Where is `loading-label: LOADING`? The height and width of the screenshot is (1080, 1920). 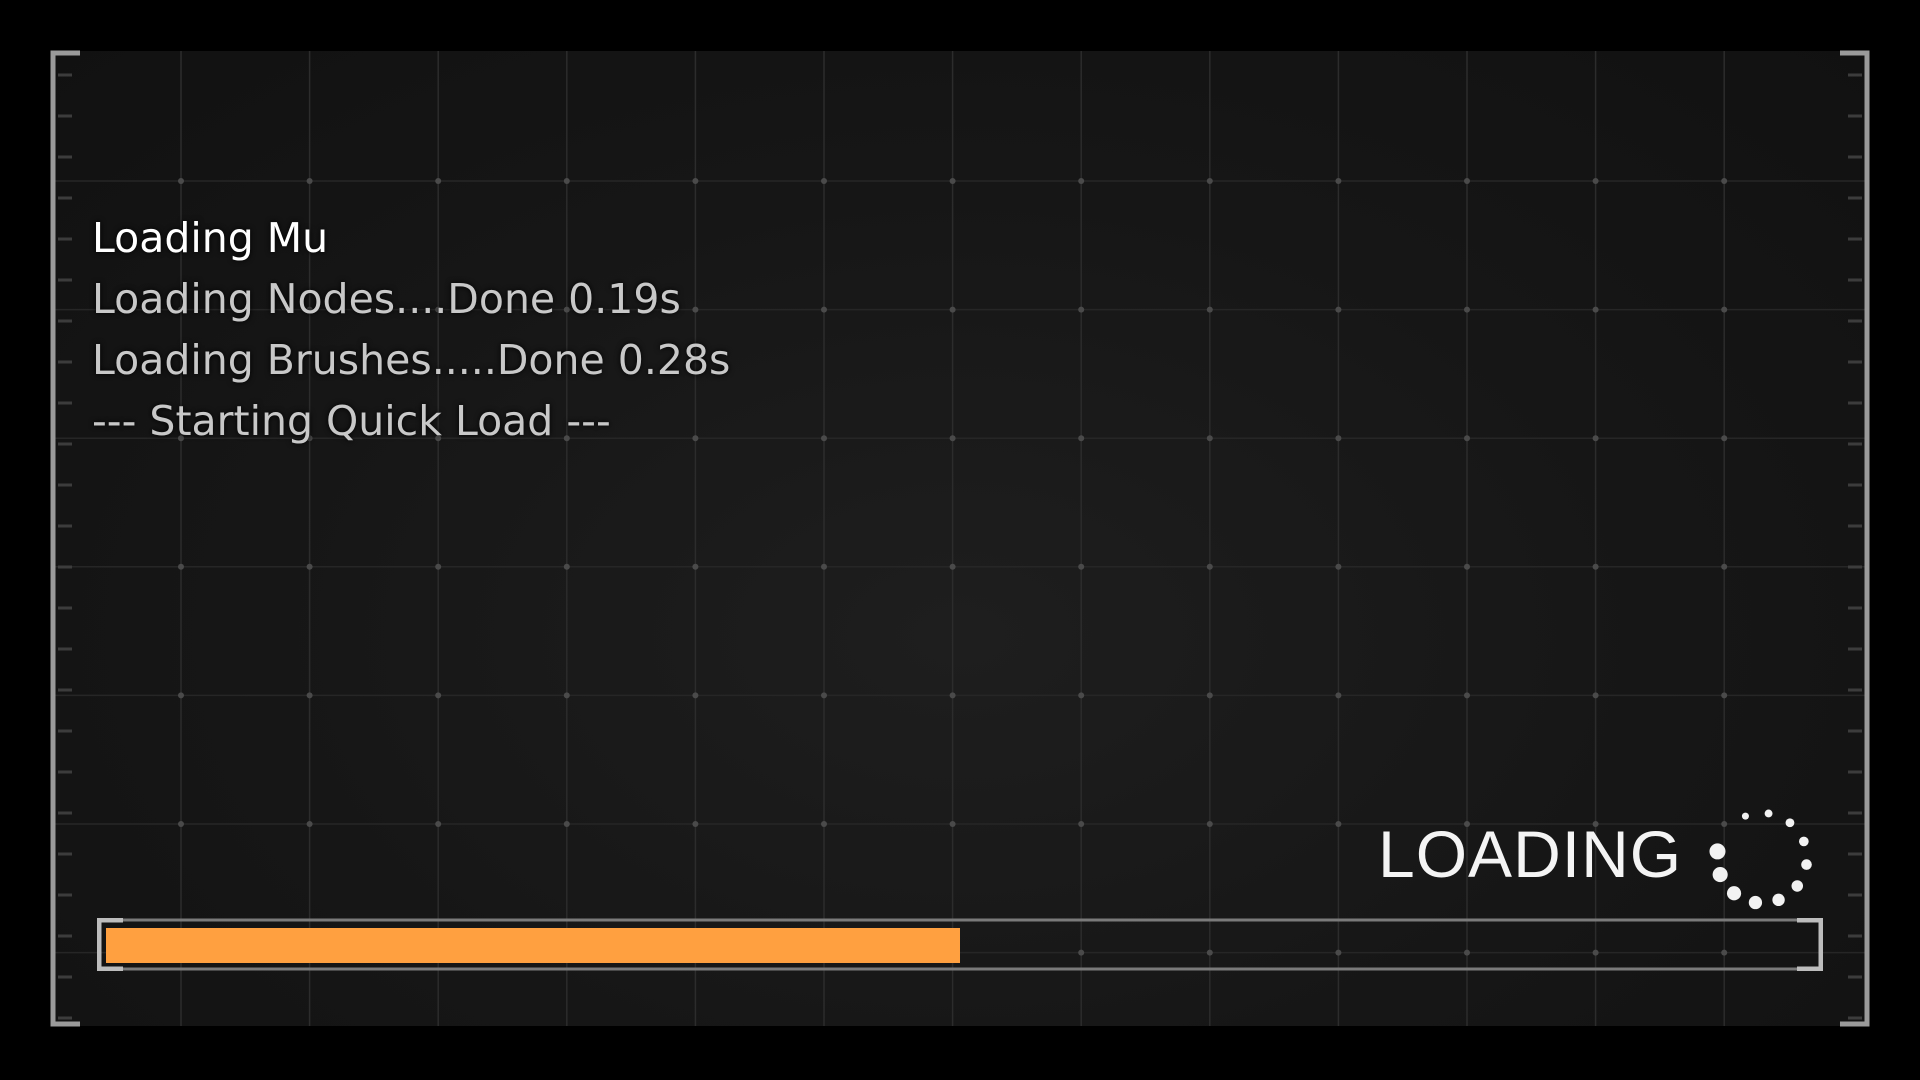 loading-label: LOADING is located at coordinates (1530, 854).